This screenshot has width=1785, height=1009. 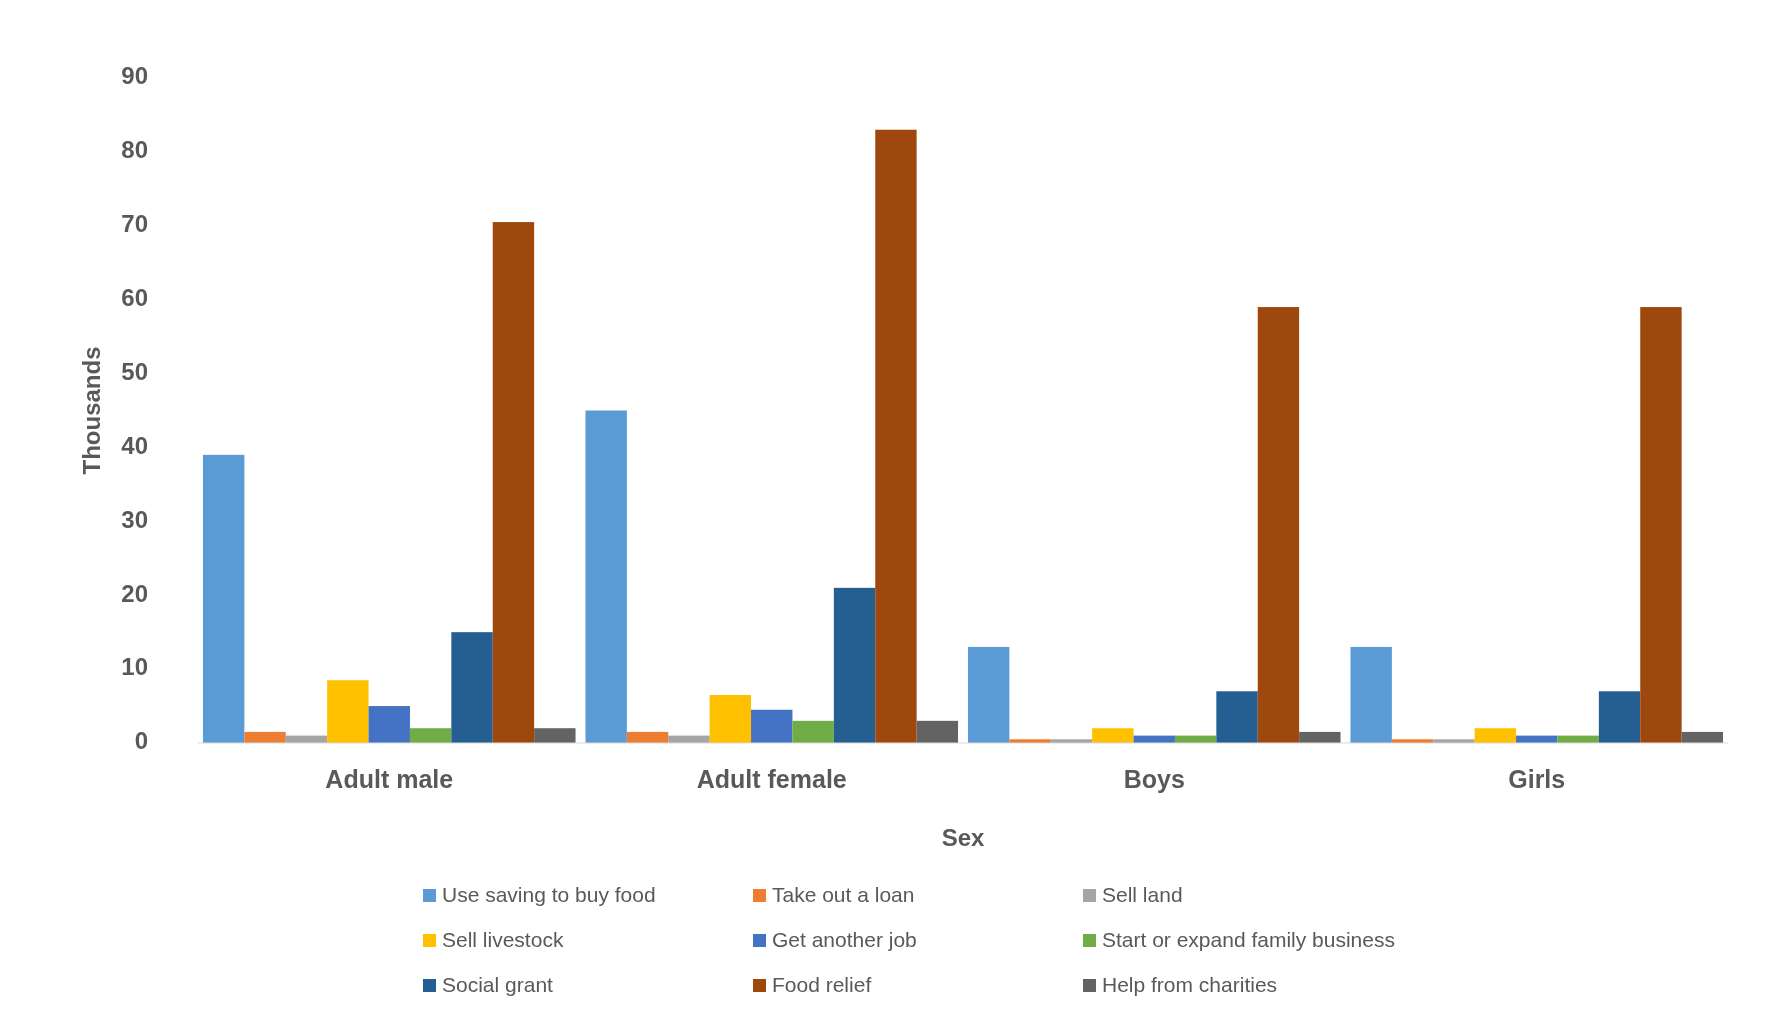 I want to click on legend-label: Take out a loan, so click(x=843, y=894).